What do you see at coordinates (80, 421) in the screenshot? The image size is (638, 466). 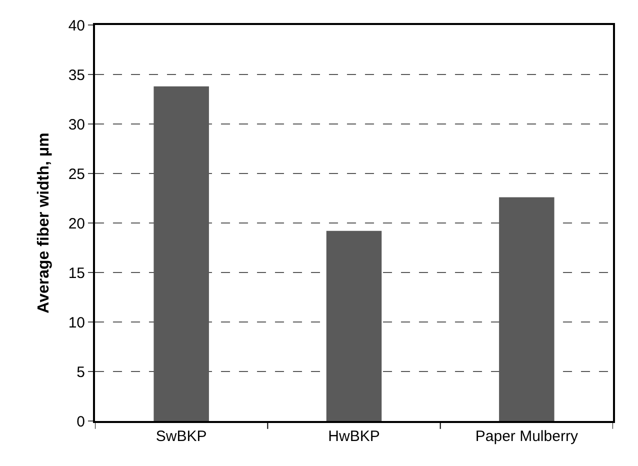 I see `y-tick-label: 0` at bounding box center [80, 421].